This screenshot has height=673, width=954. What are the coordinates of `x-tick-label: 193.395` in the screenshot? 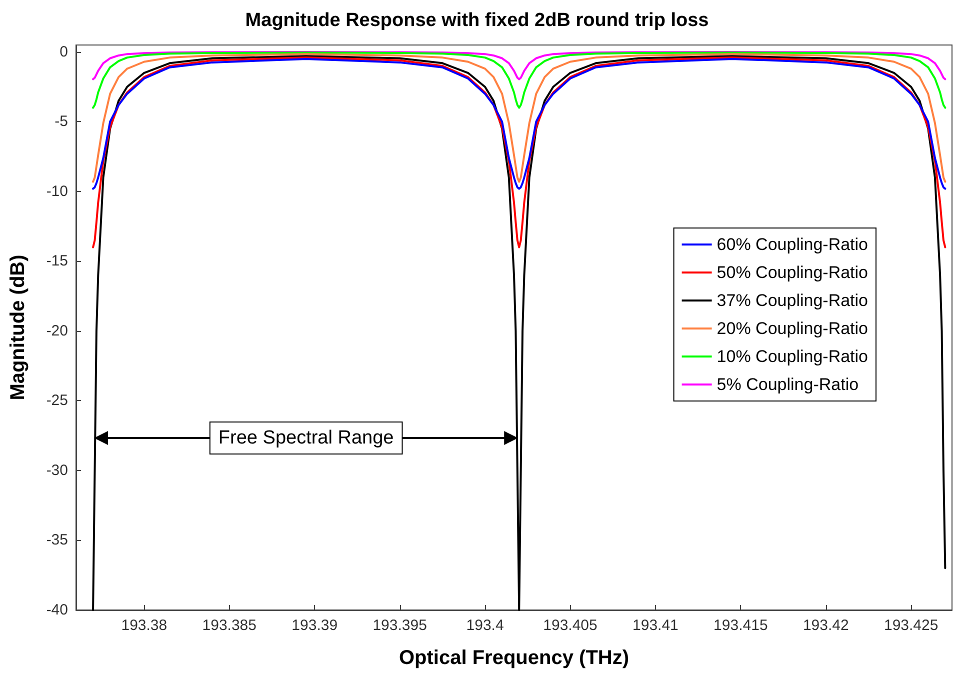 It's located at (399, 625).